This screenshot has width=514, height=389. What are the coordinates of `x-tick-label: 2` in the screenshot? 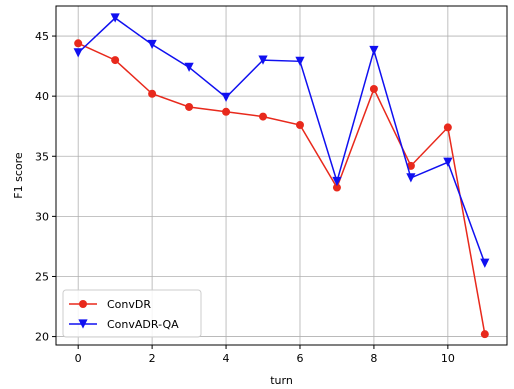 It's located at (152, 358).